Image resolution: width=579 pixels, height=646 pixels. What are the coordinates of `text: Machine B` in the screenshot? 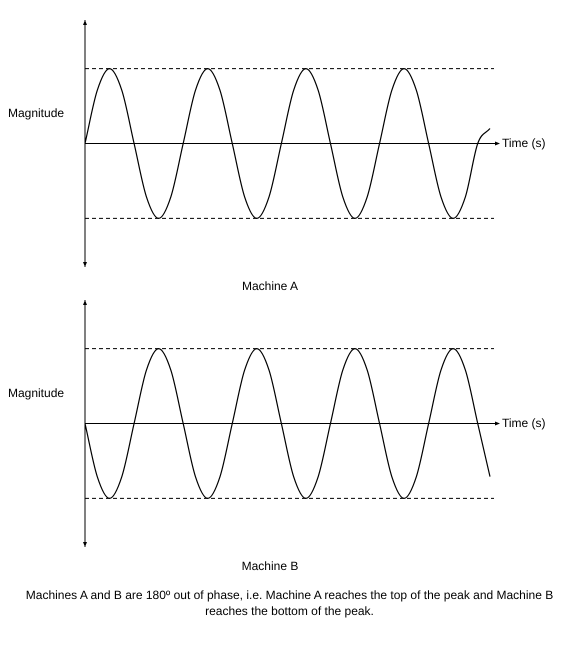 It's located at (270, 566).